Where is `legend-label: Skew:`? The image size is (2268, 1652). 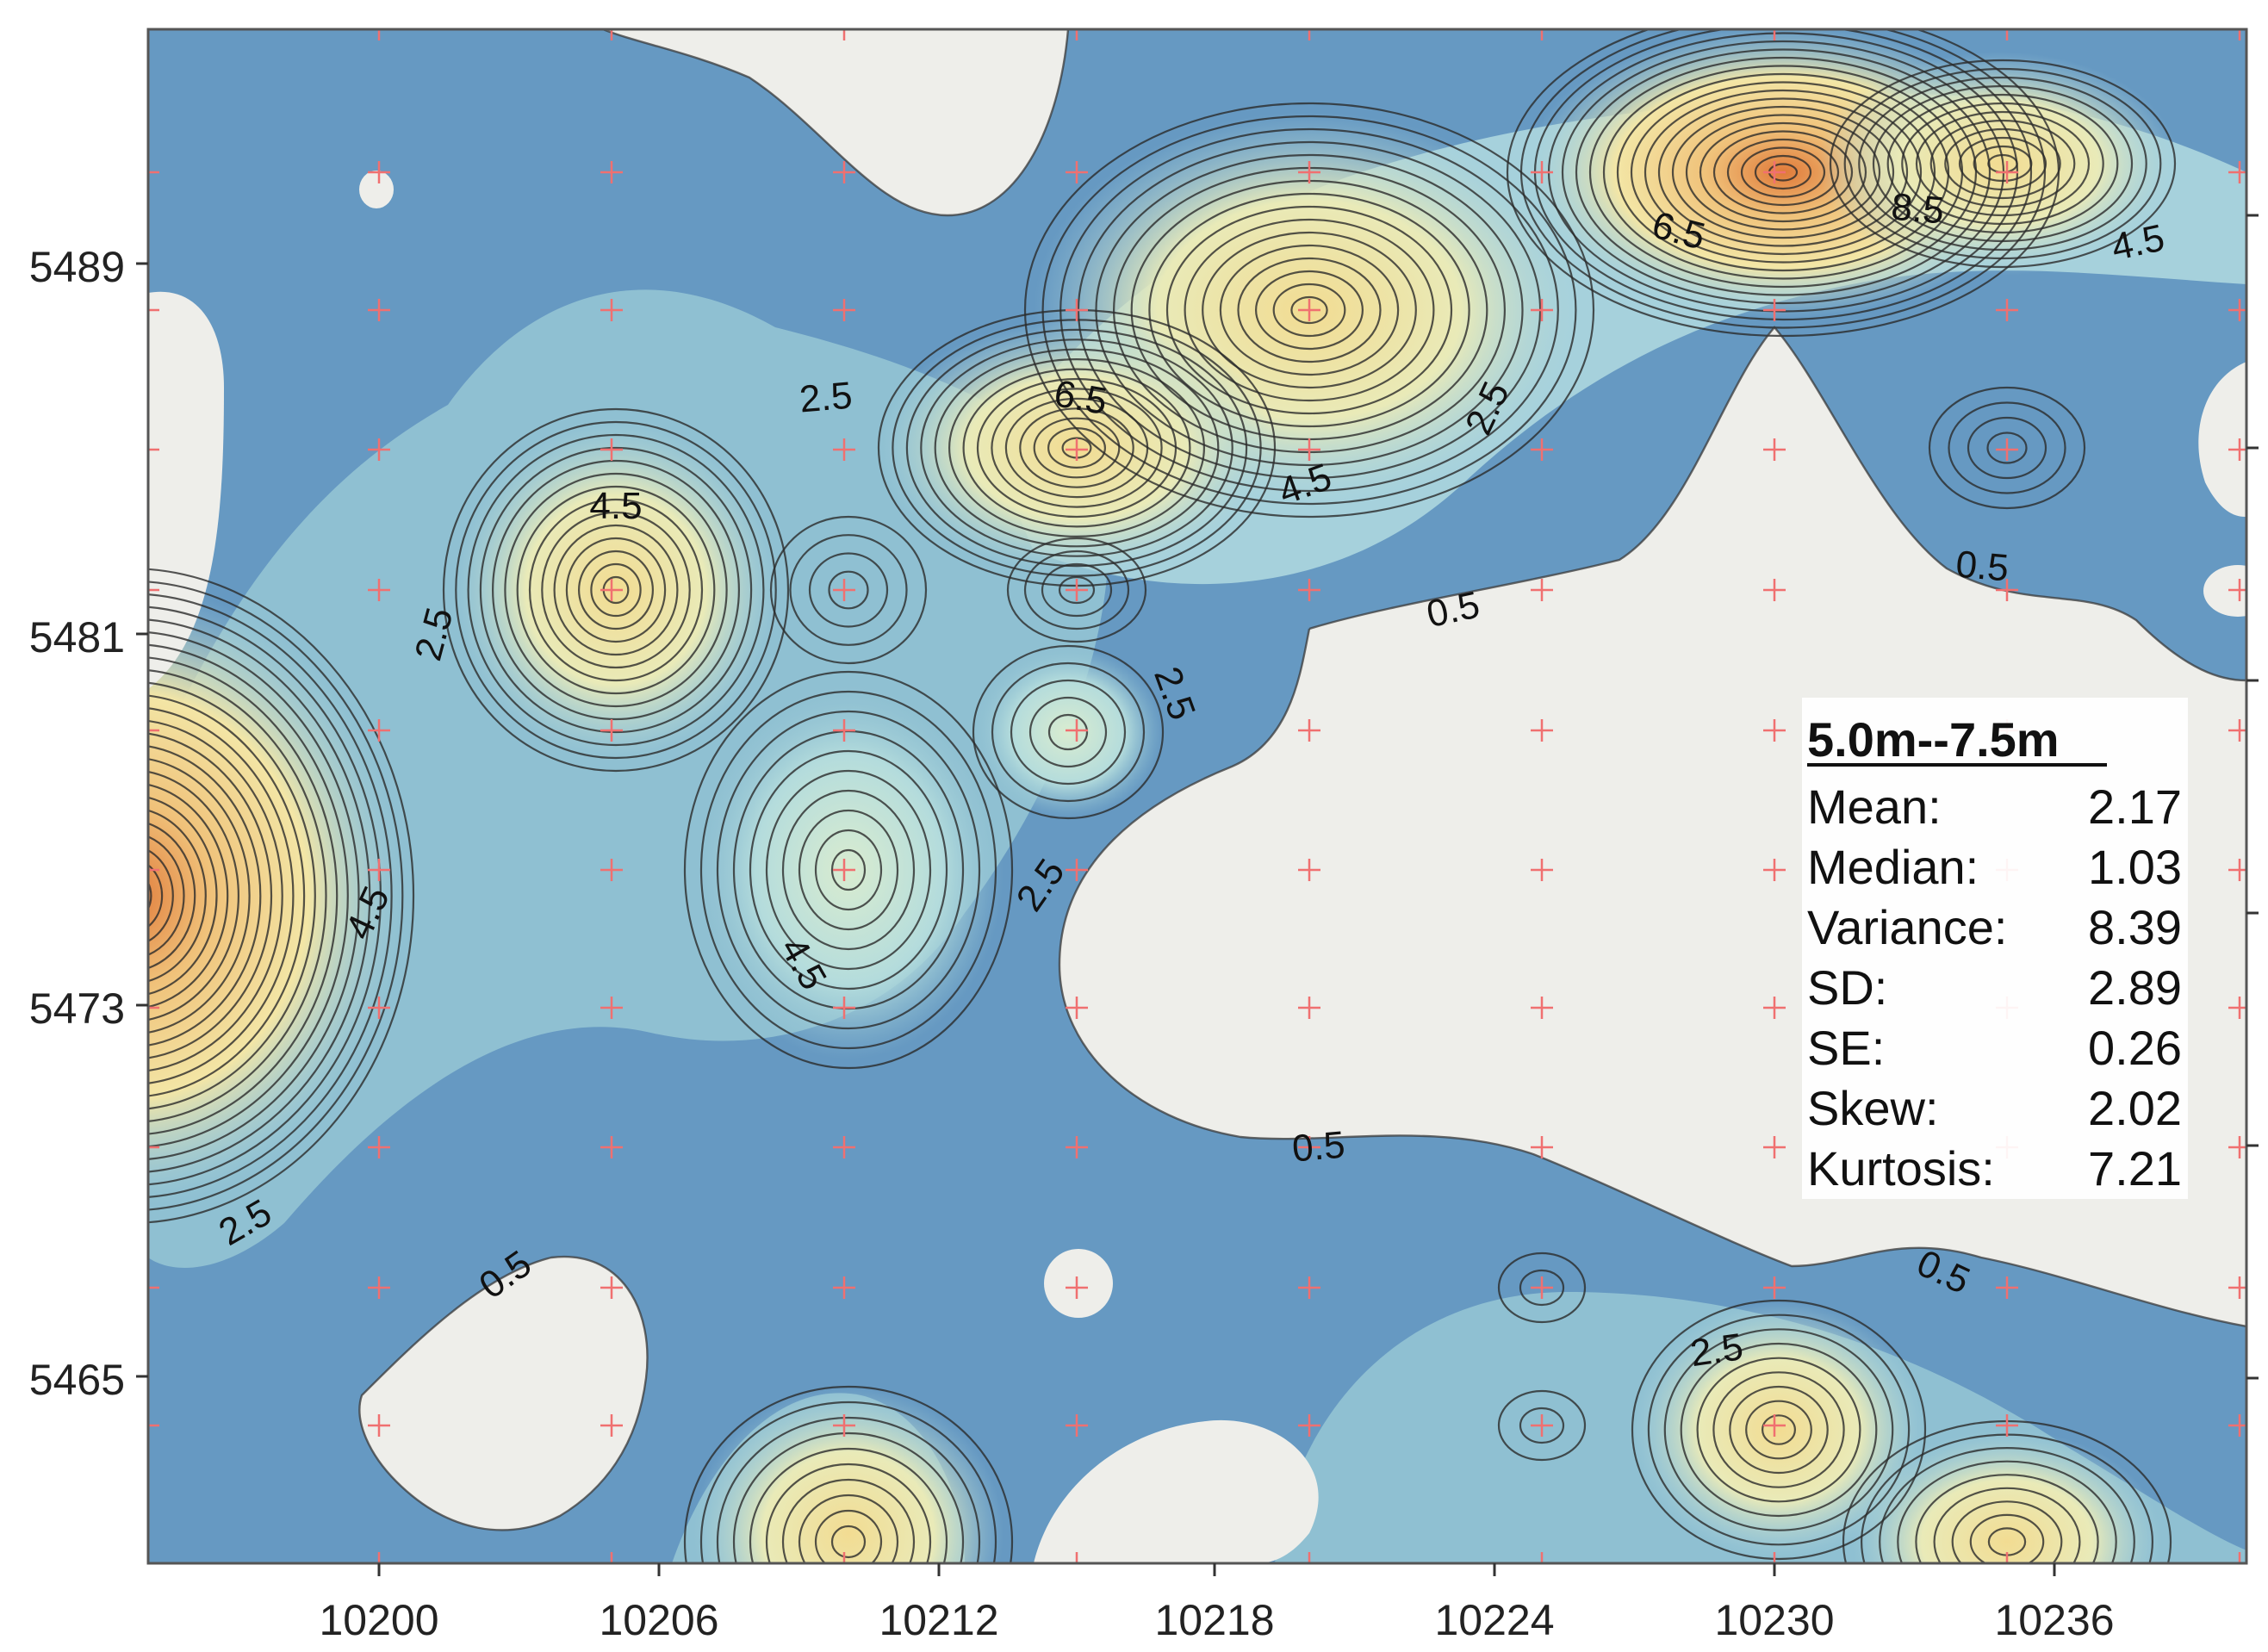 legend-label: Skew: is located at coordinates (1873, 1108).